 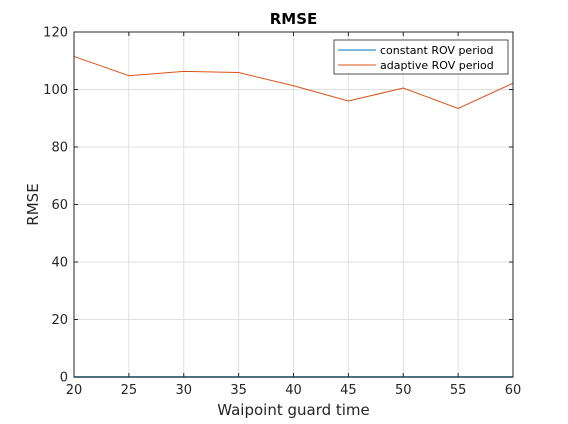 I want to click on legend: constant ROV period adaptive ROV period, so click(x=421, y=57).